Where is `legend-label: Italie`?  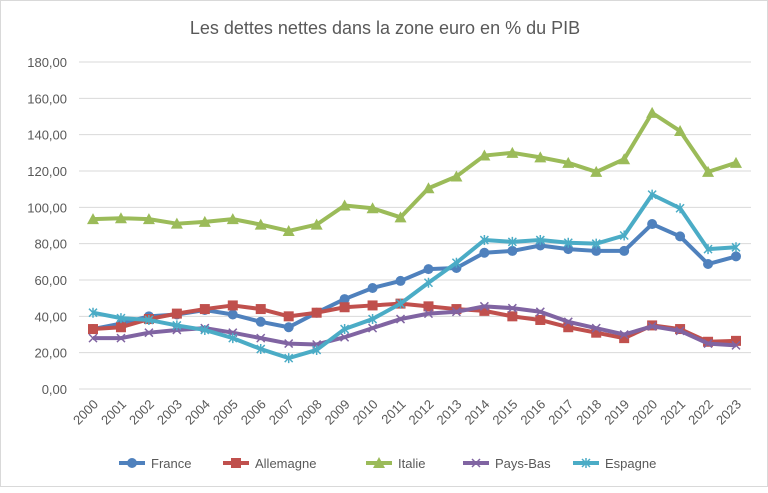
legend-label: Italie is located at coordinates (411, 463).